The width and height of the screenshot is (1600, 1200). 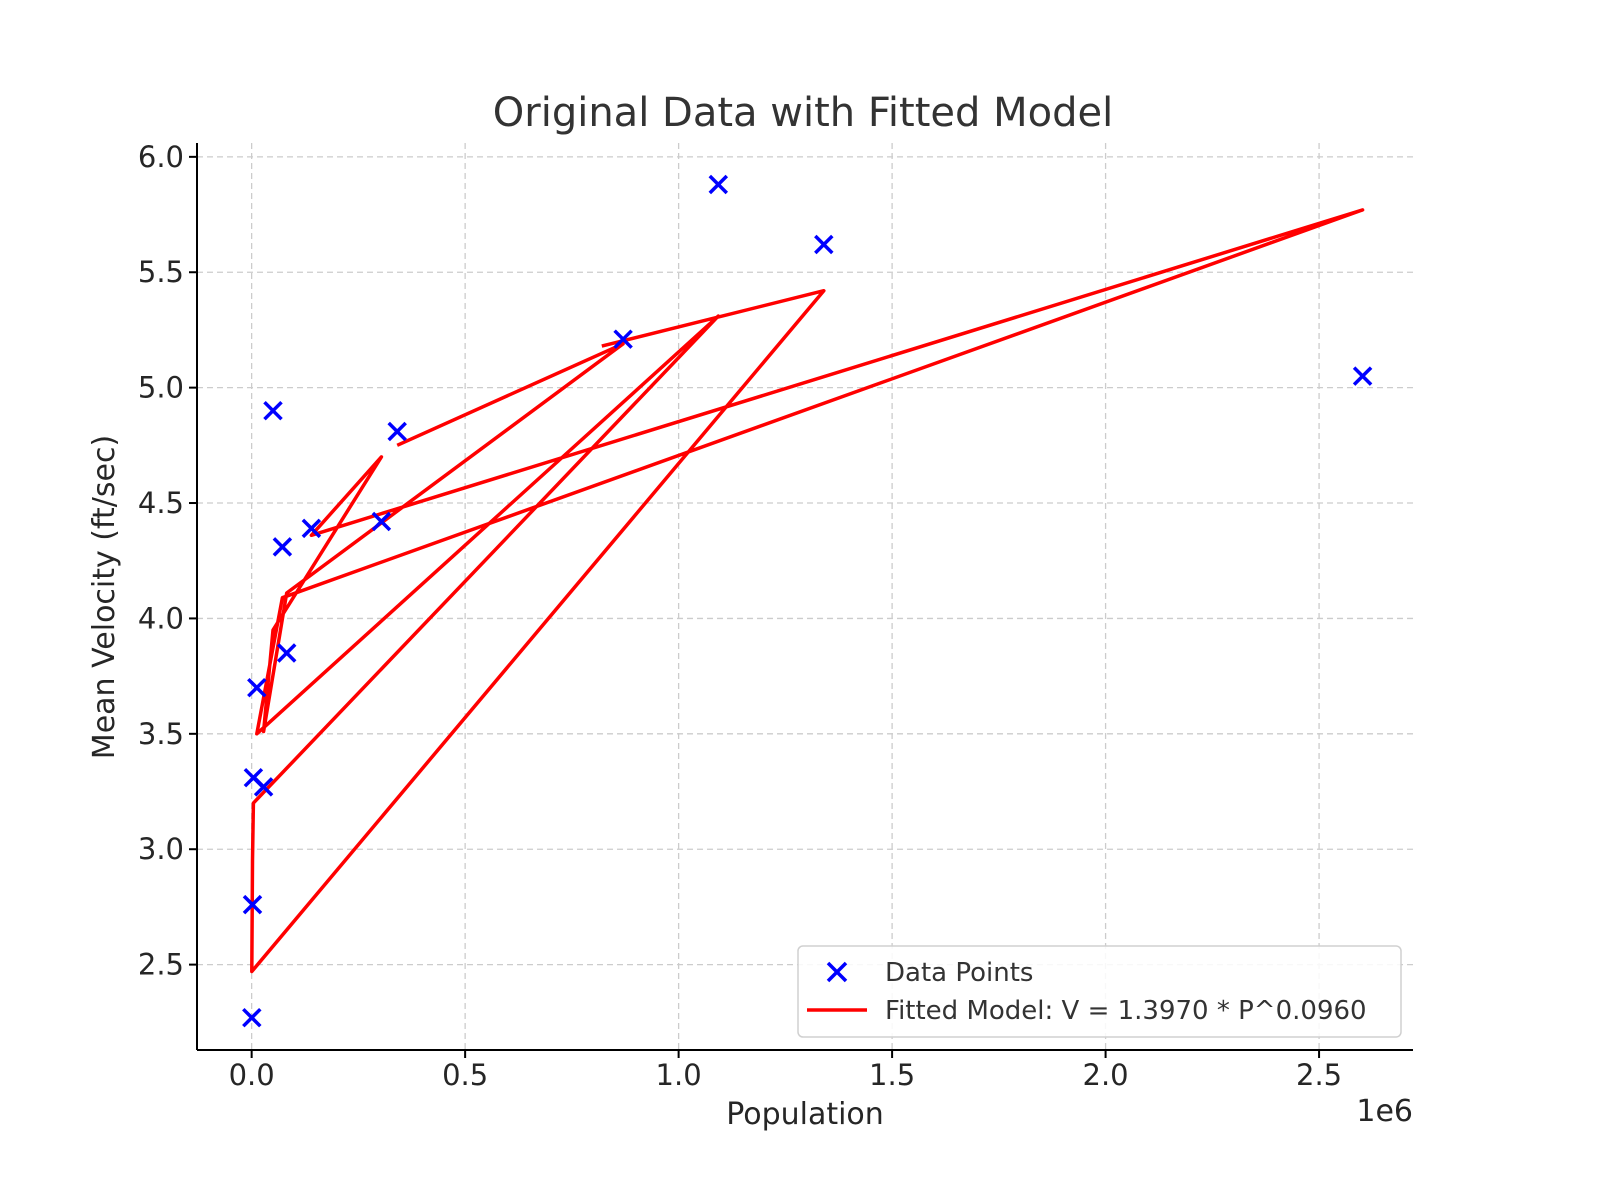 What do you see at coordinates (465, 1075) in the screenshot?
I see `x-tick-label: 0.5` at bounding box center [465, 1075].